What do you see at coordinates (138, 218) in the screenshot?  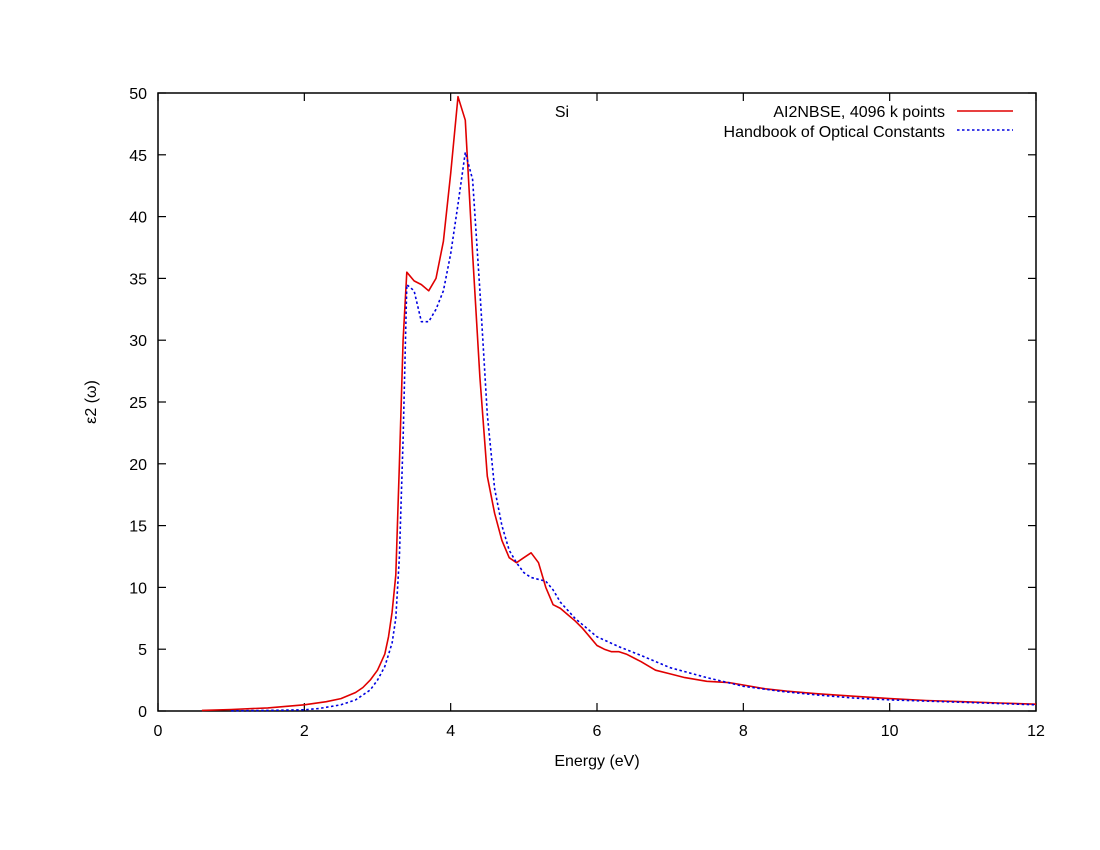 I see `y-tick-label: 40` at bounding box center [138, 218].